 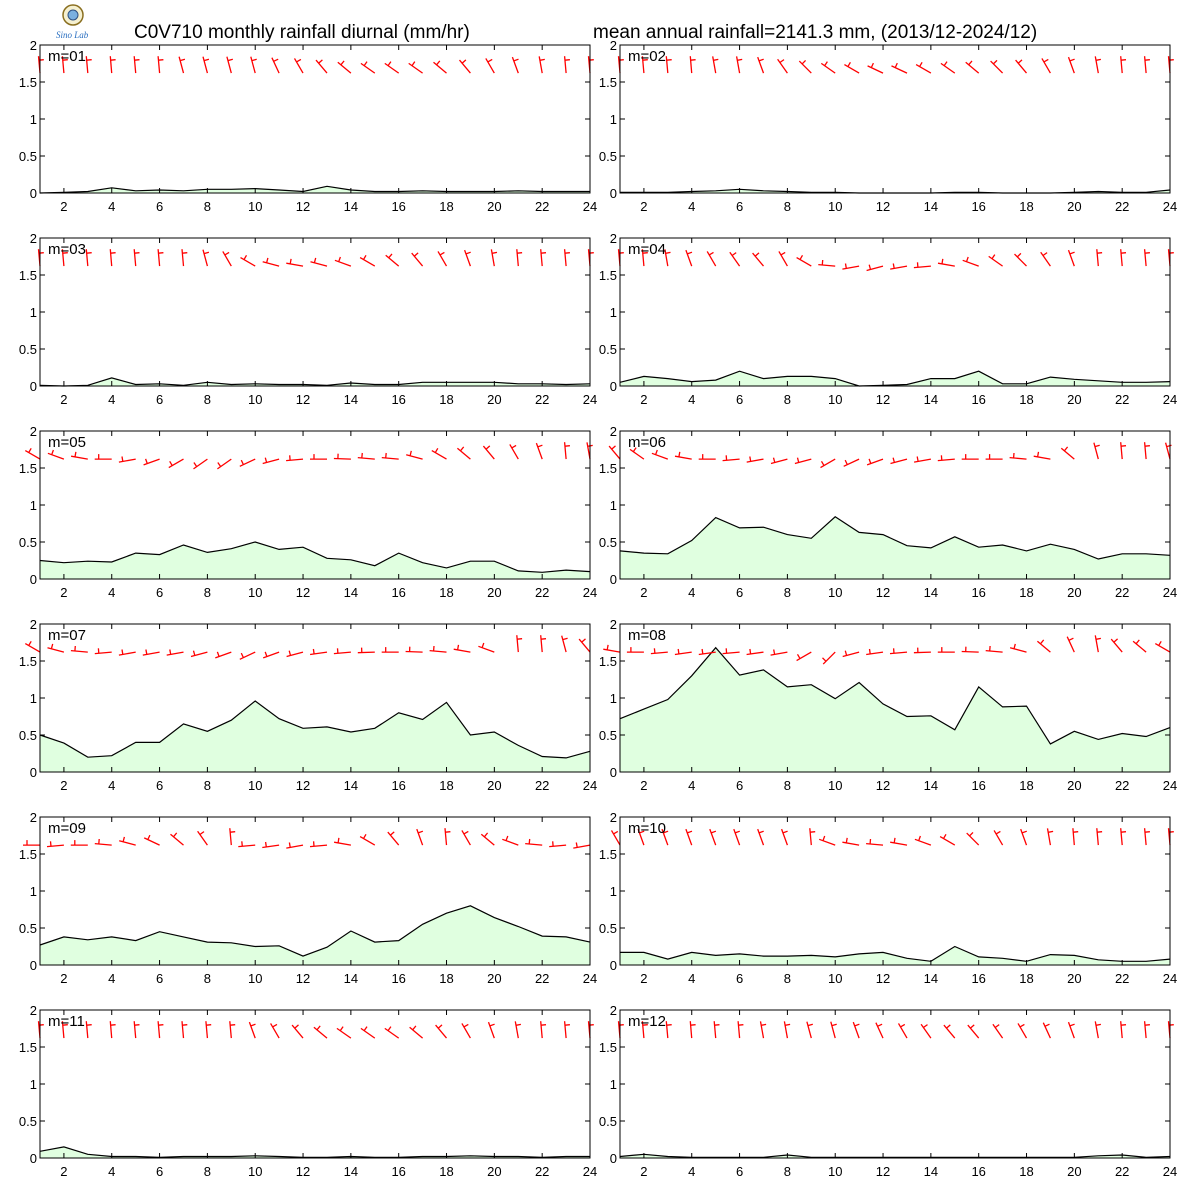 What do you see at coordinates (33, 119) in the screenshot?
I see `y-tick-label: 1` at bounding box center [33, 119].